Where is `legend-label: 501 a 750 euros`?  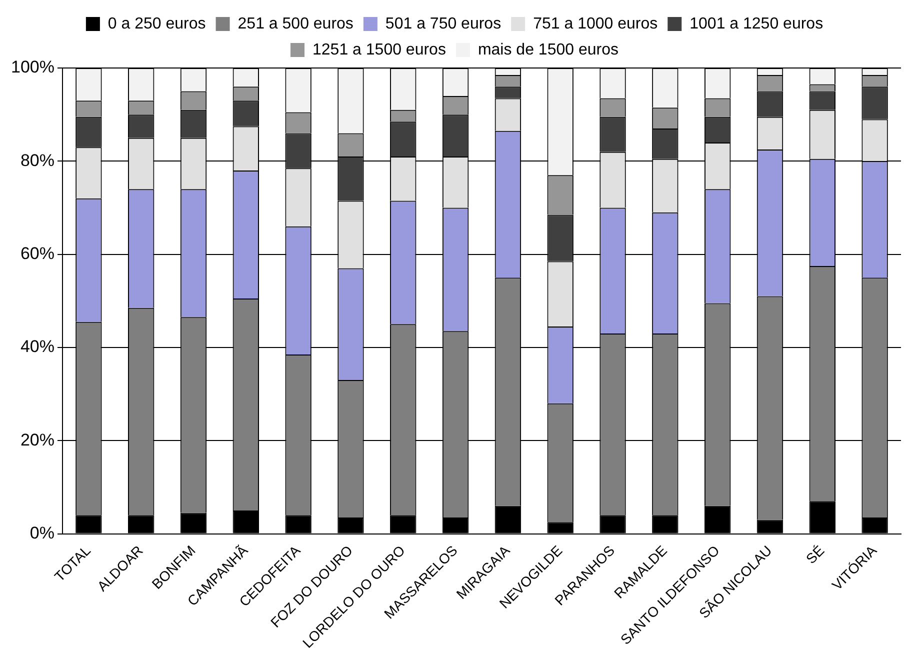
legend-label: 501 a 750 euros is located at coordinates (443, 23).